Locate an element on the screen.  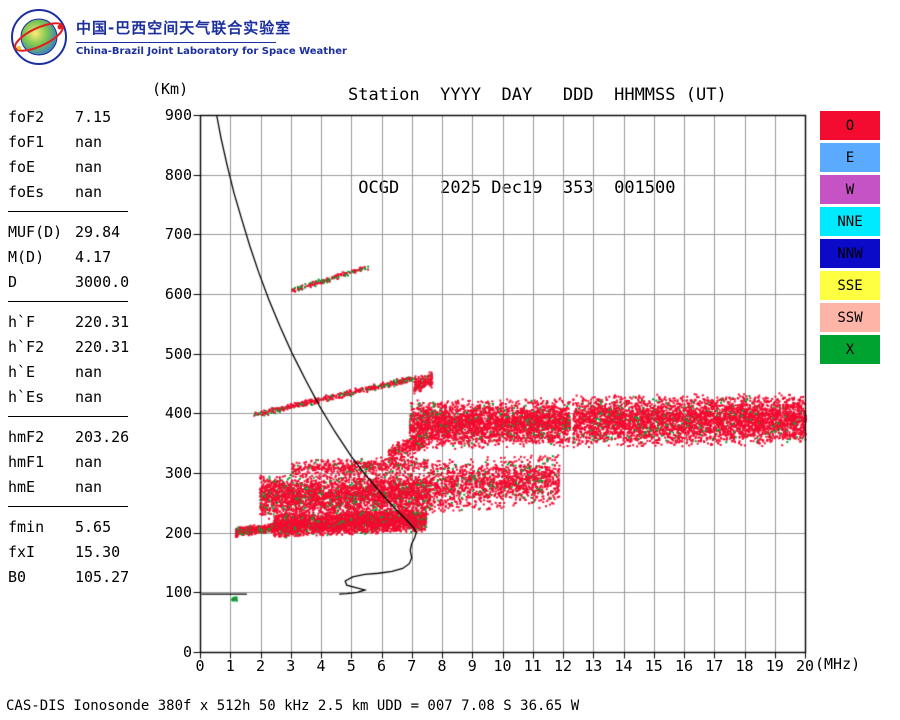
param-value: 29.84 is located at coordinates (98, 231).